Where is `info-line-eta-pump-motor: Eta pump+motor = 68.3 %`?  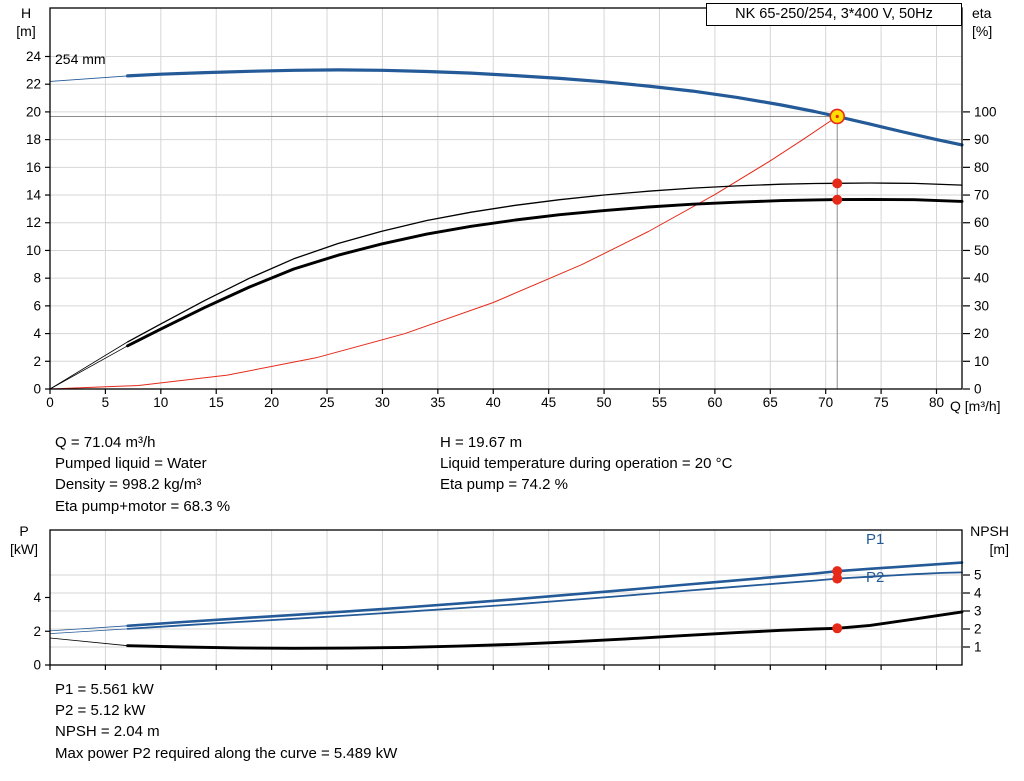 info-line-eta-pump-motor: Eta pump+motor = 68.3 % is located at coordinates (143, 506).